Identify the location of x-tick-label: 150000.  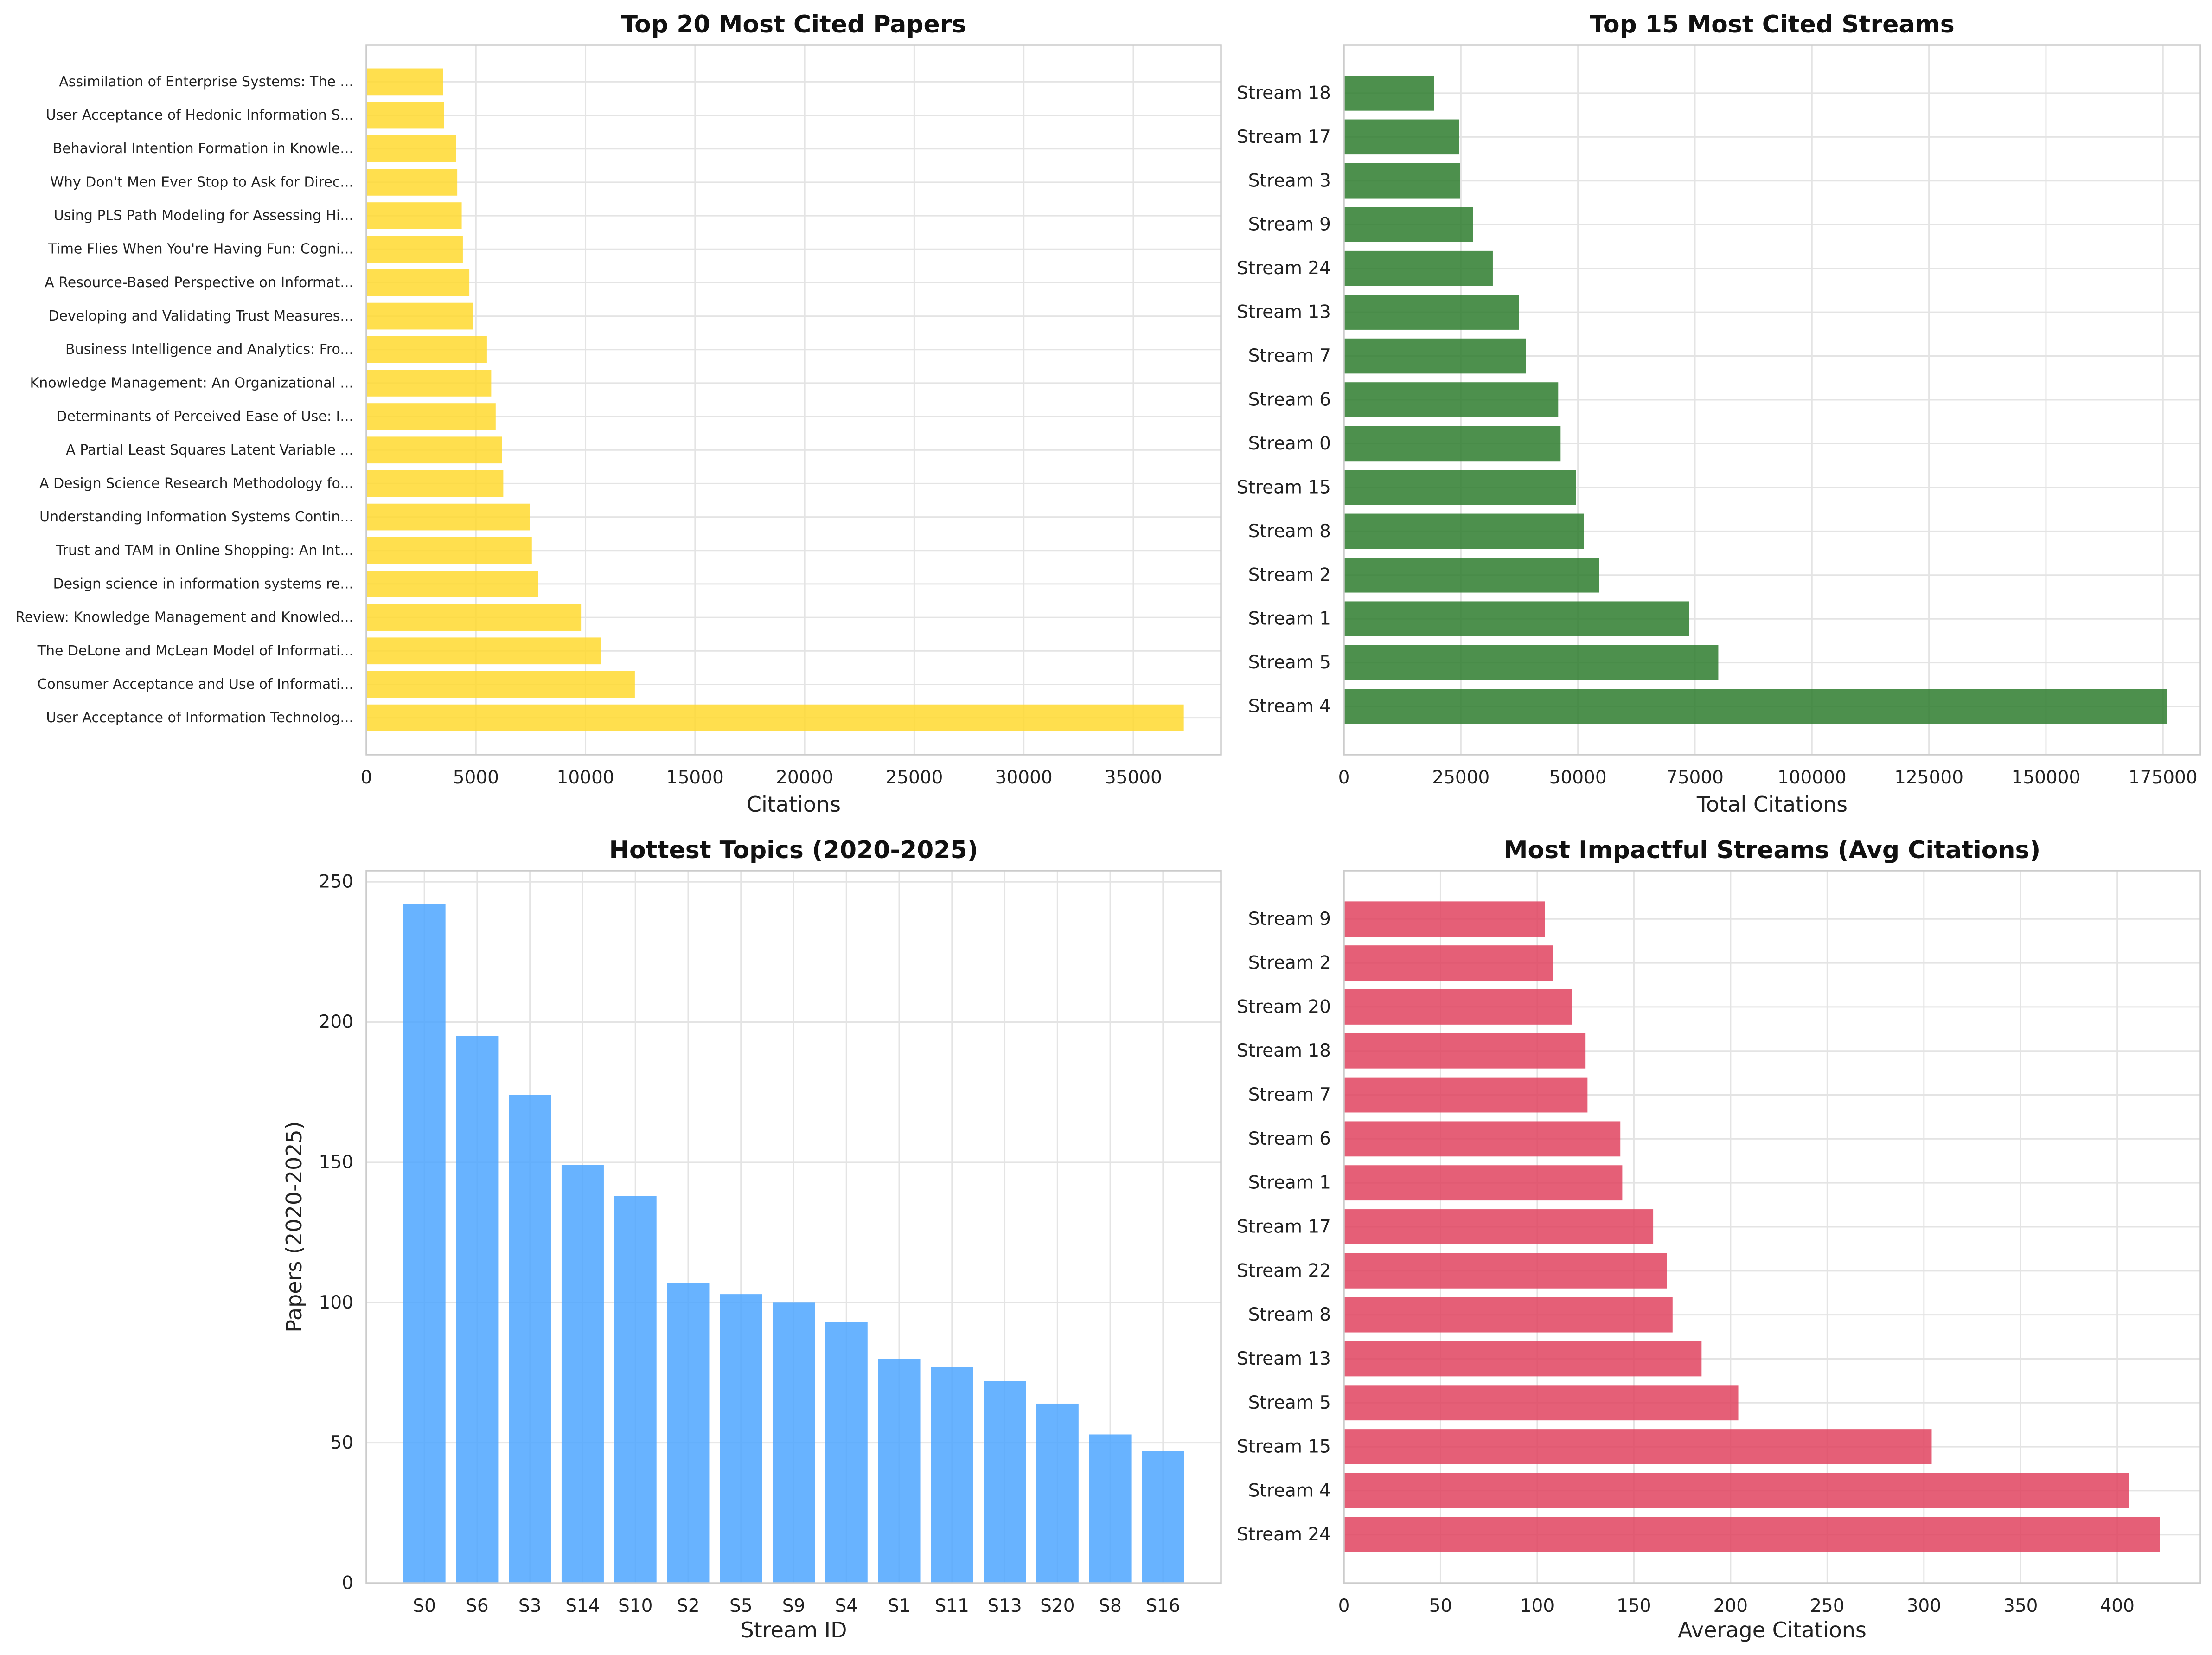
(2046, 777).